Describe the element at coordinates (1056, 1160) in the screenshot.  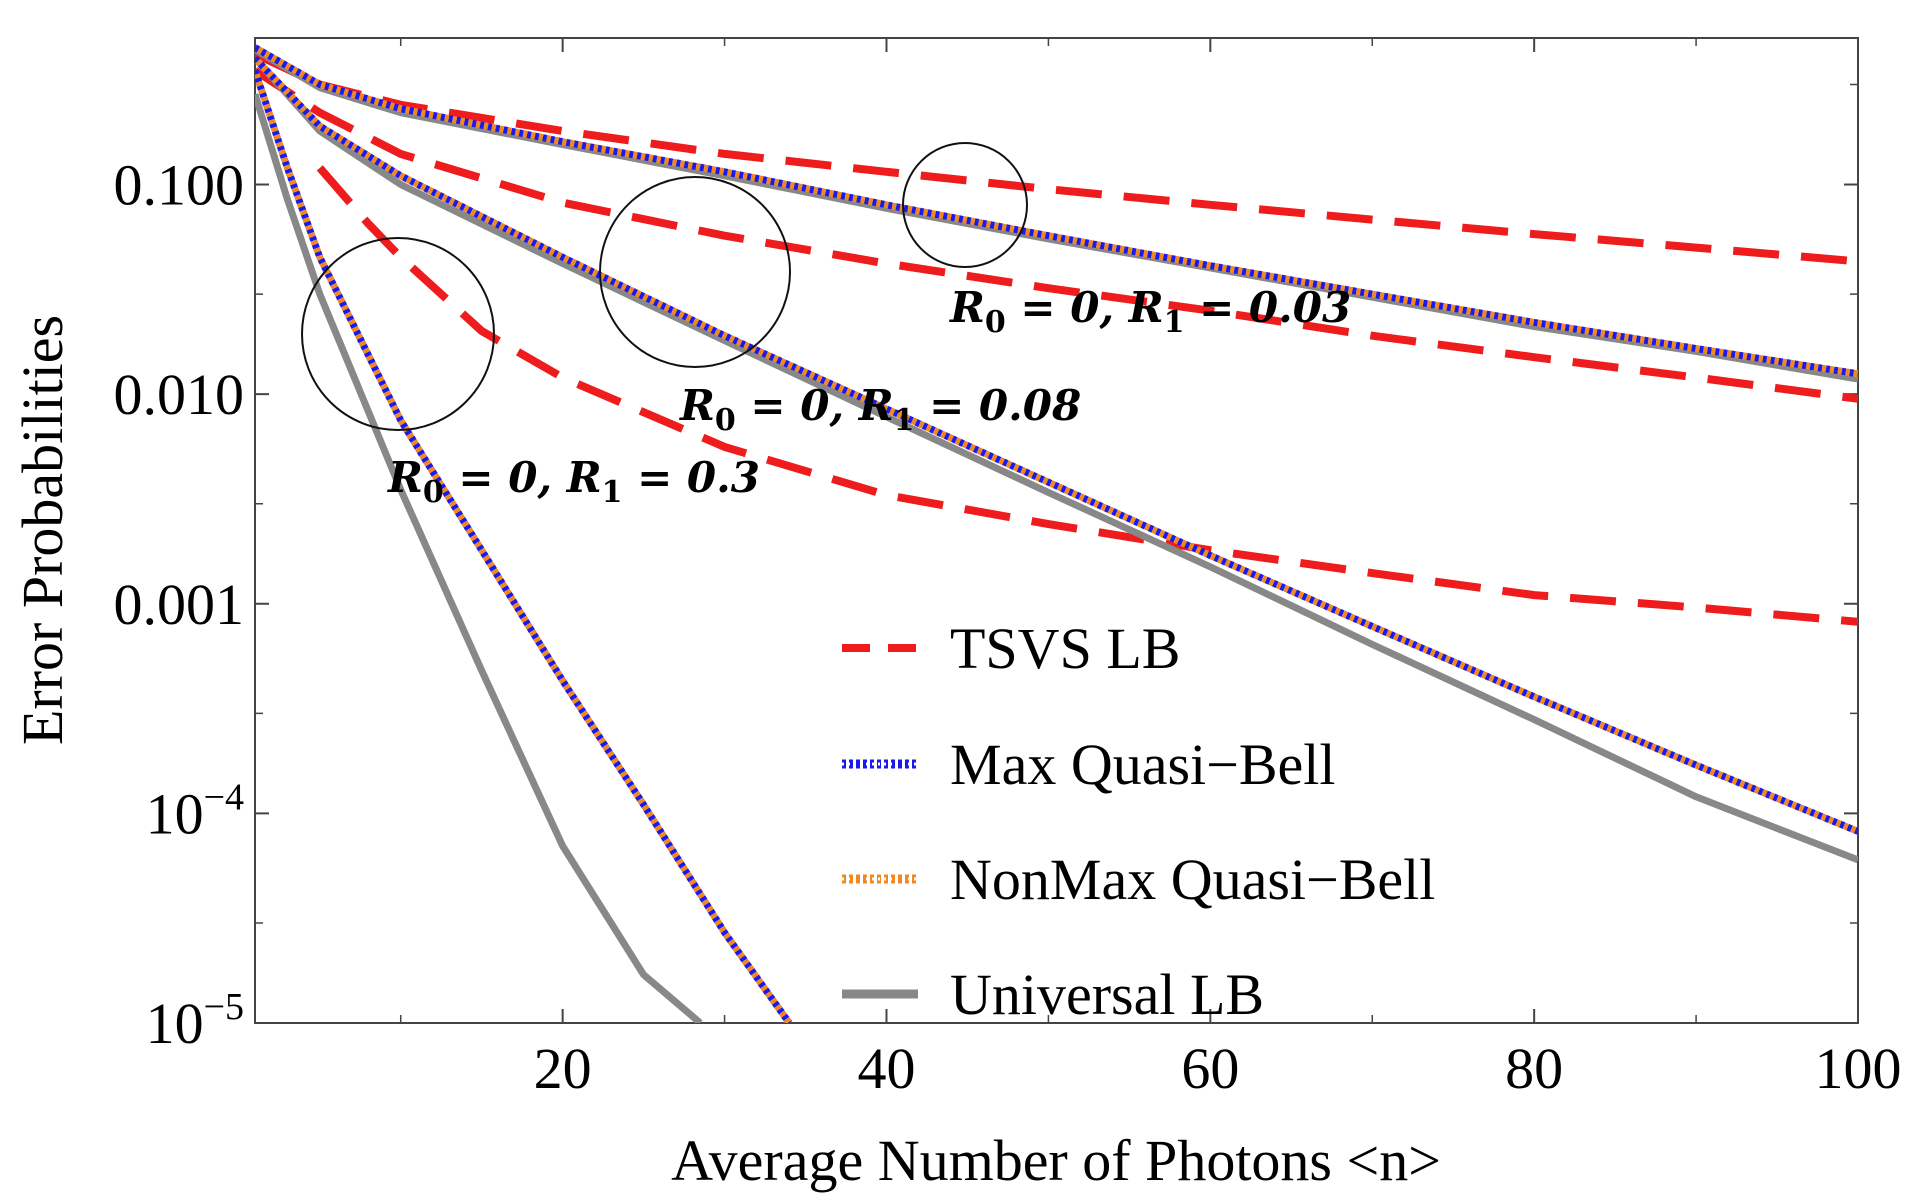
I see `x-axis-title: Average Number of Photons <n>` at that location.